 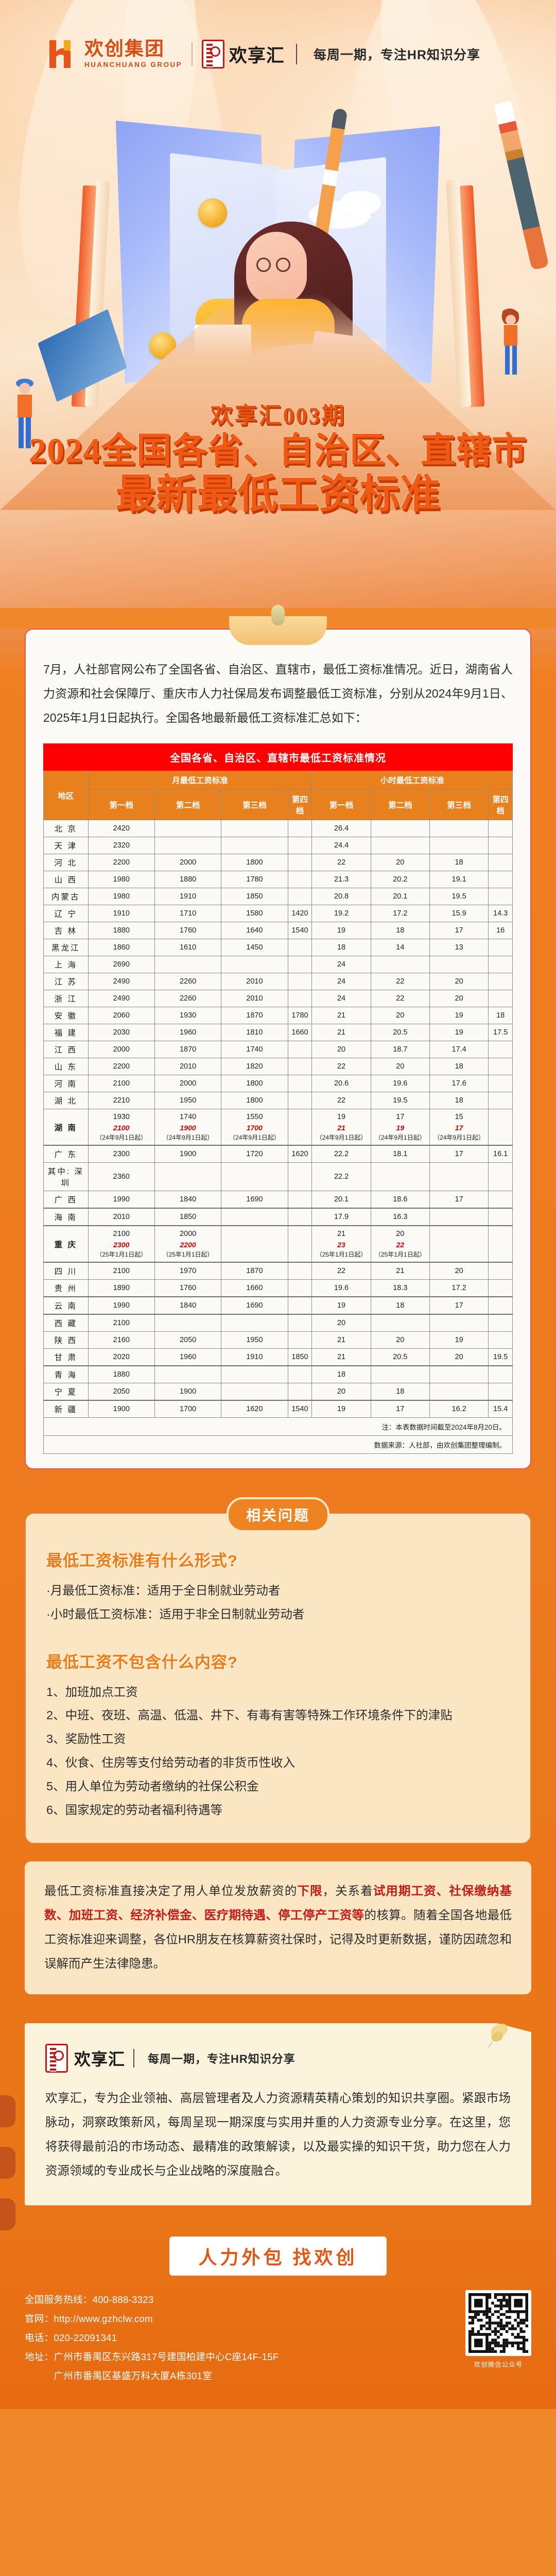 What do you see at coordinates (459, 1084) in the screenshot?
I see `row-value: 17.6` at bounding box center [459, 1084].